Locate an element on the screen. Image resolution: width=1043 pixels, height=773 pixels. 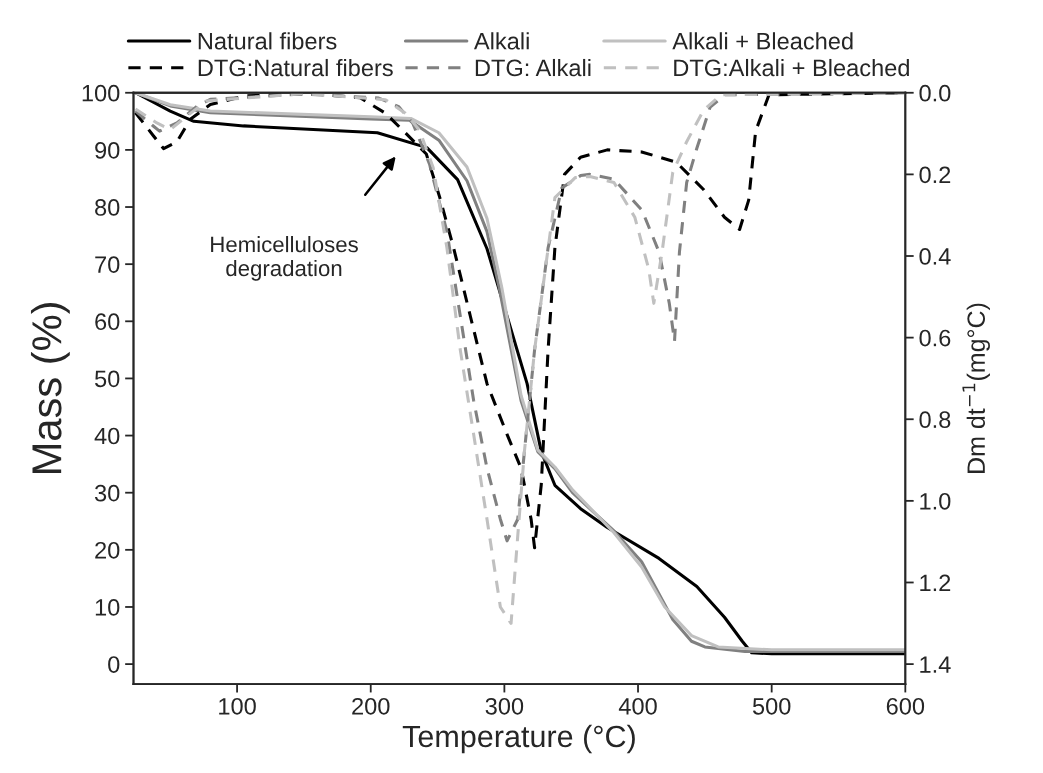
y-tick-label: 100 is located at coordinates (101, 93).